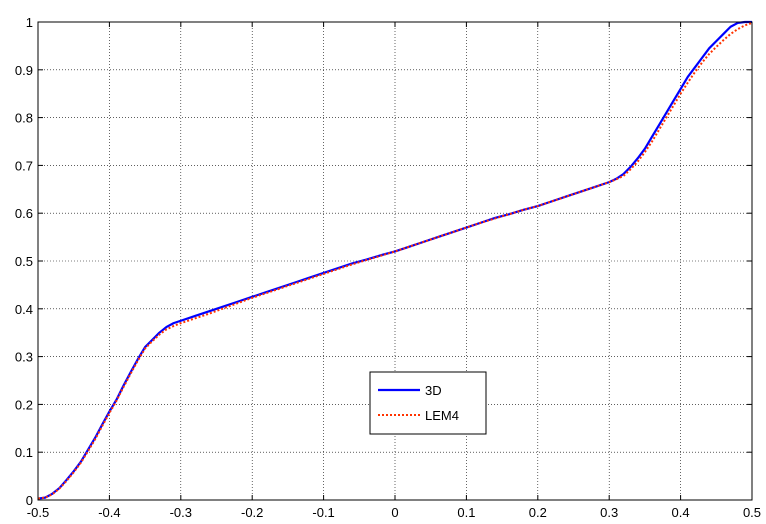 The height and width of the screenshot is (524, 766). I want to click on x-tick-label: 0.3, so click(609, 512).